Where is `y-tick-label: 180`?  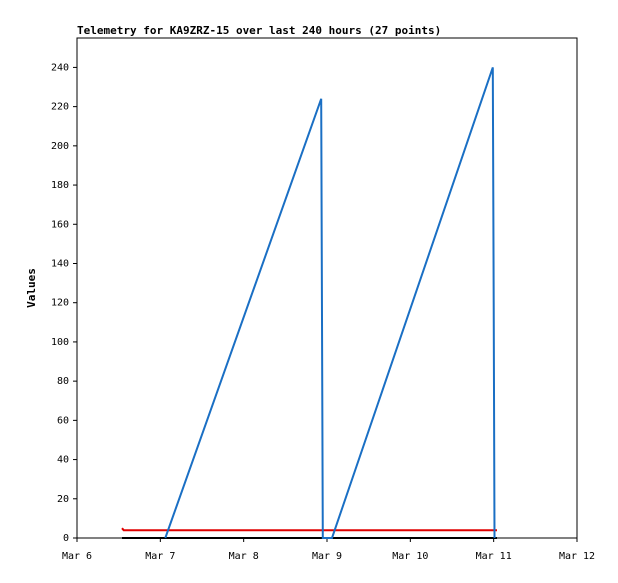
y-tick-label: 180 is located at coordinates (60, 185).